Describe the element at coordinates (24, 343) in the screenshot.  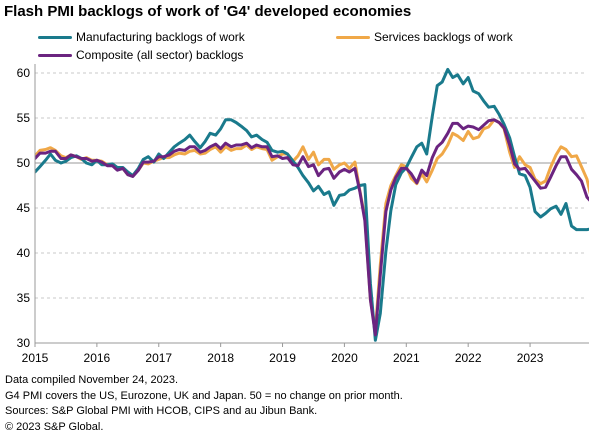
I see `y-tick-label-30: 30` at that location.